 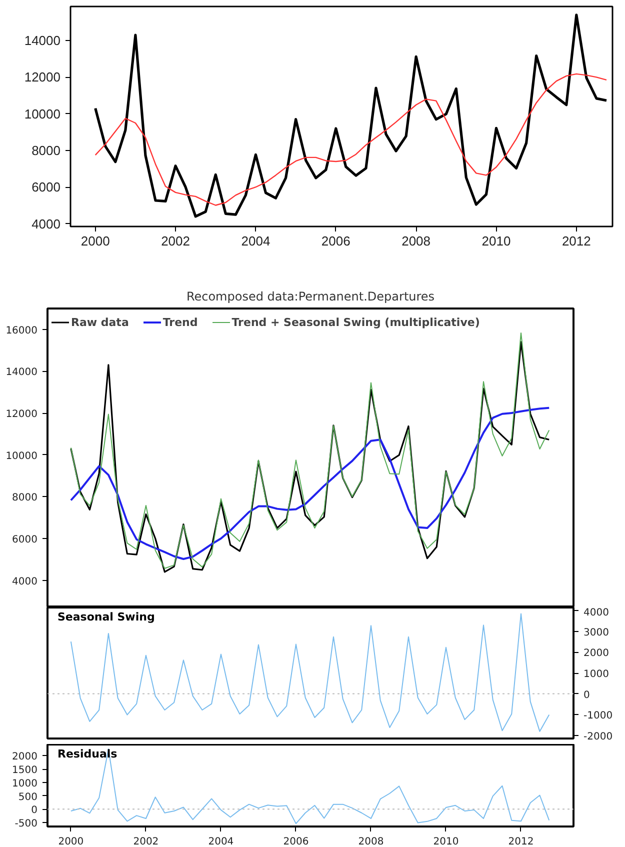 What do you see at coordinates (587, 695) in the screenshot?
I see `y2-tick-label: 0` at bounding box center [587, 695].